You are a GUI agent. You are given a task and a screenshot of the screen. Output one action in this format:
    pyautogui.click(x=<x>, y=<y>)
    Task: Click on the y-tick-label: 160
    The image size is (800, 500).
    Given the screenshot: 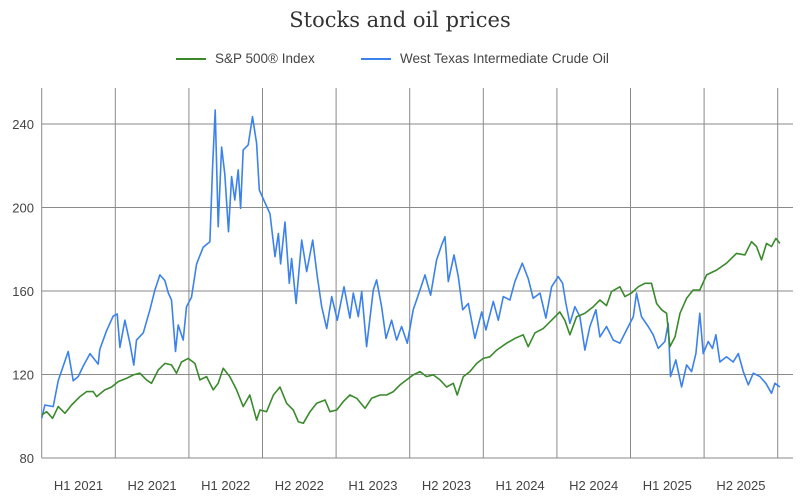 What is the action you would take?
    pyautogui.click(x=23, y=291)
    